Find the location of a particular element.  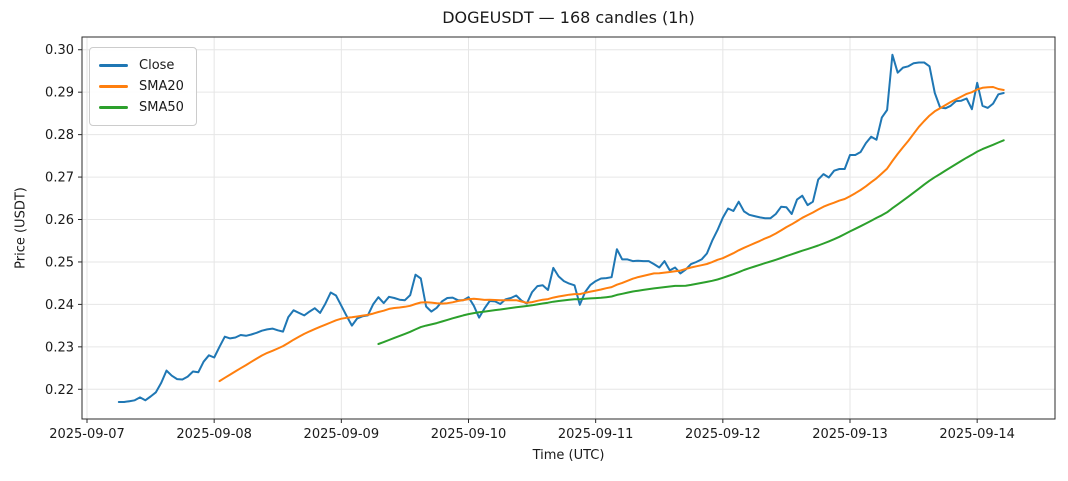

y-tick-label: 0.25 is located at coordinates (59, 262).